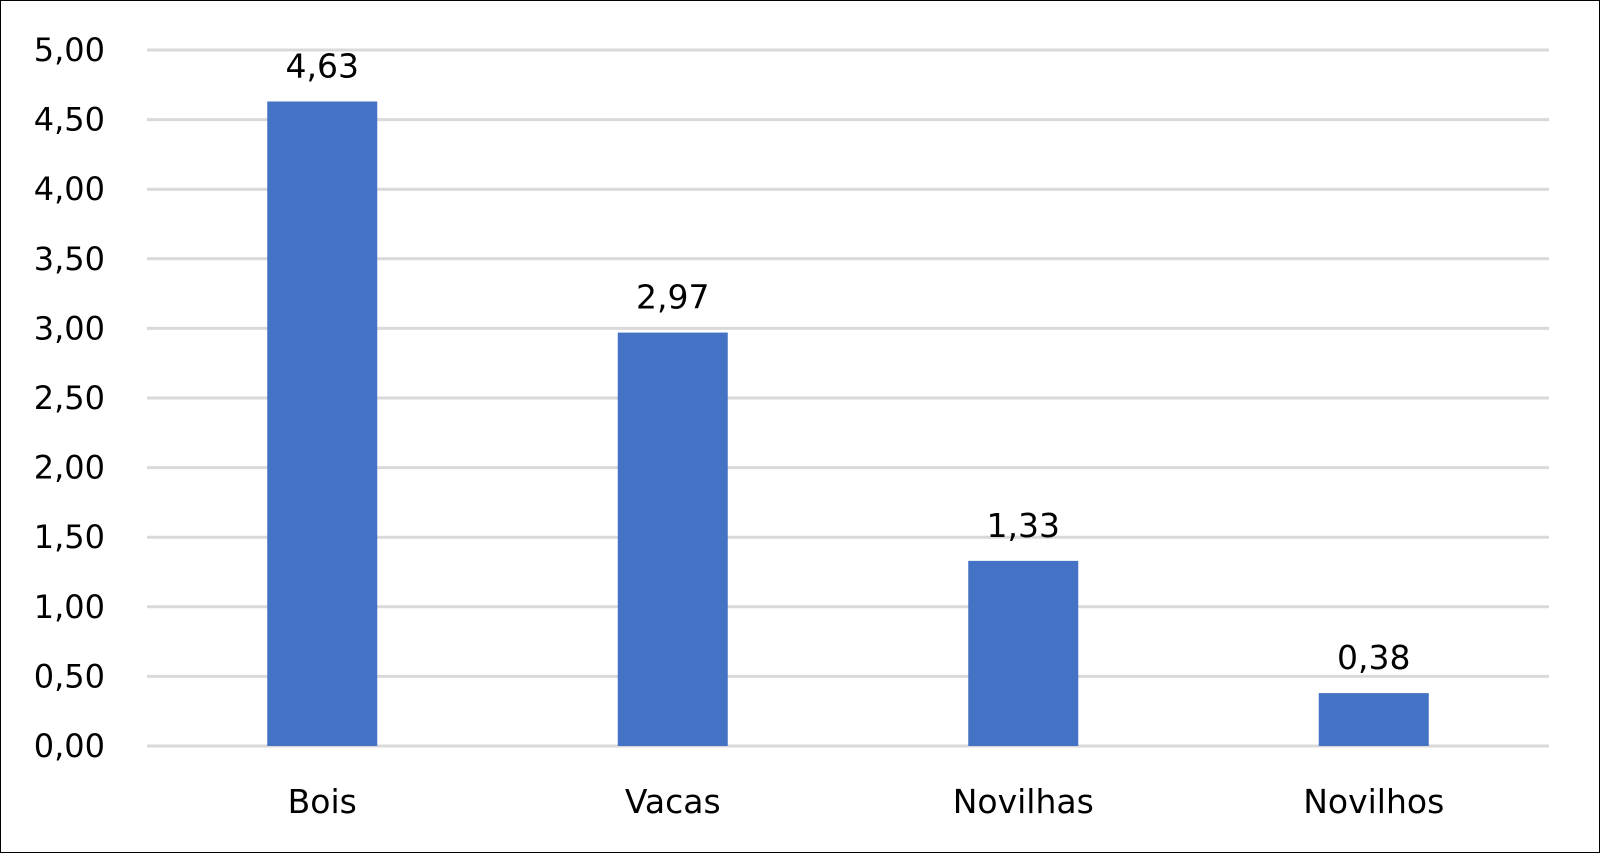 The image size is (1600, 854). Describe the element at coordinates (69, 189) in the screenshot. I see `y-tick-label: 4,00` at that location.